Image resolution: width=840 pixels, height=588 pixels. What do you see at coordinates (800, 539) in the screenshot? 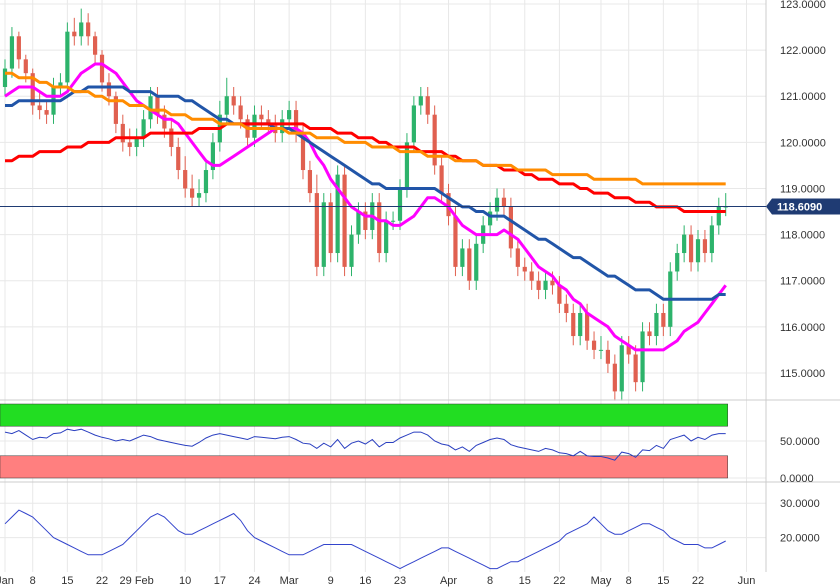
I see `y-tick-label: 20.0000` at bounding box center [800, 539].